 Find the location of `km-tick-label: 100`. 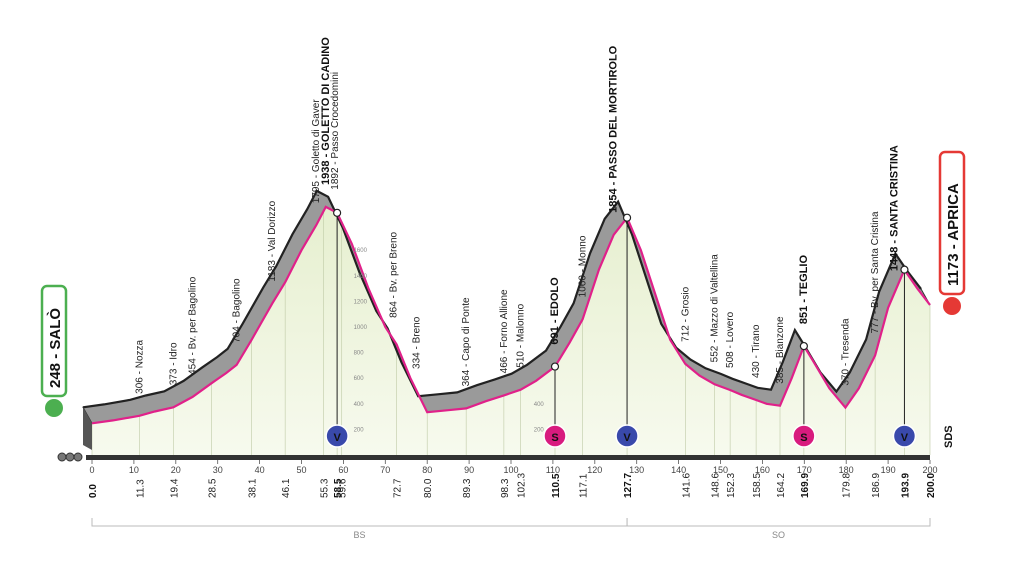

km-tick-label: 100 is located at coordinates (510, 470).